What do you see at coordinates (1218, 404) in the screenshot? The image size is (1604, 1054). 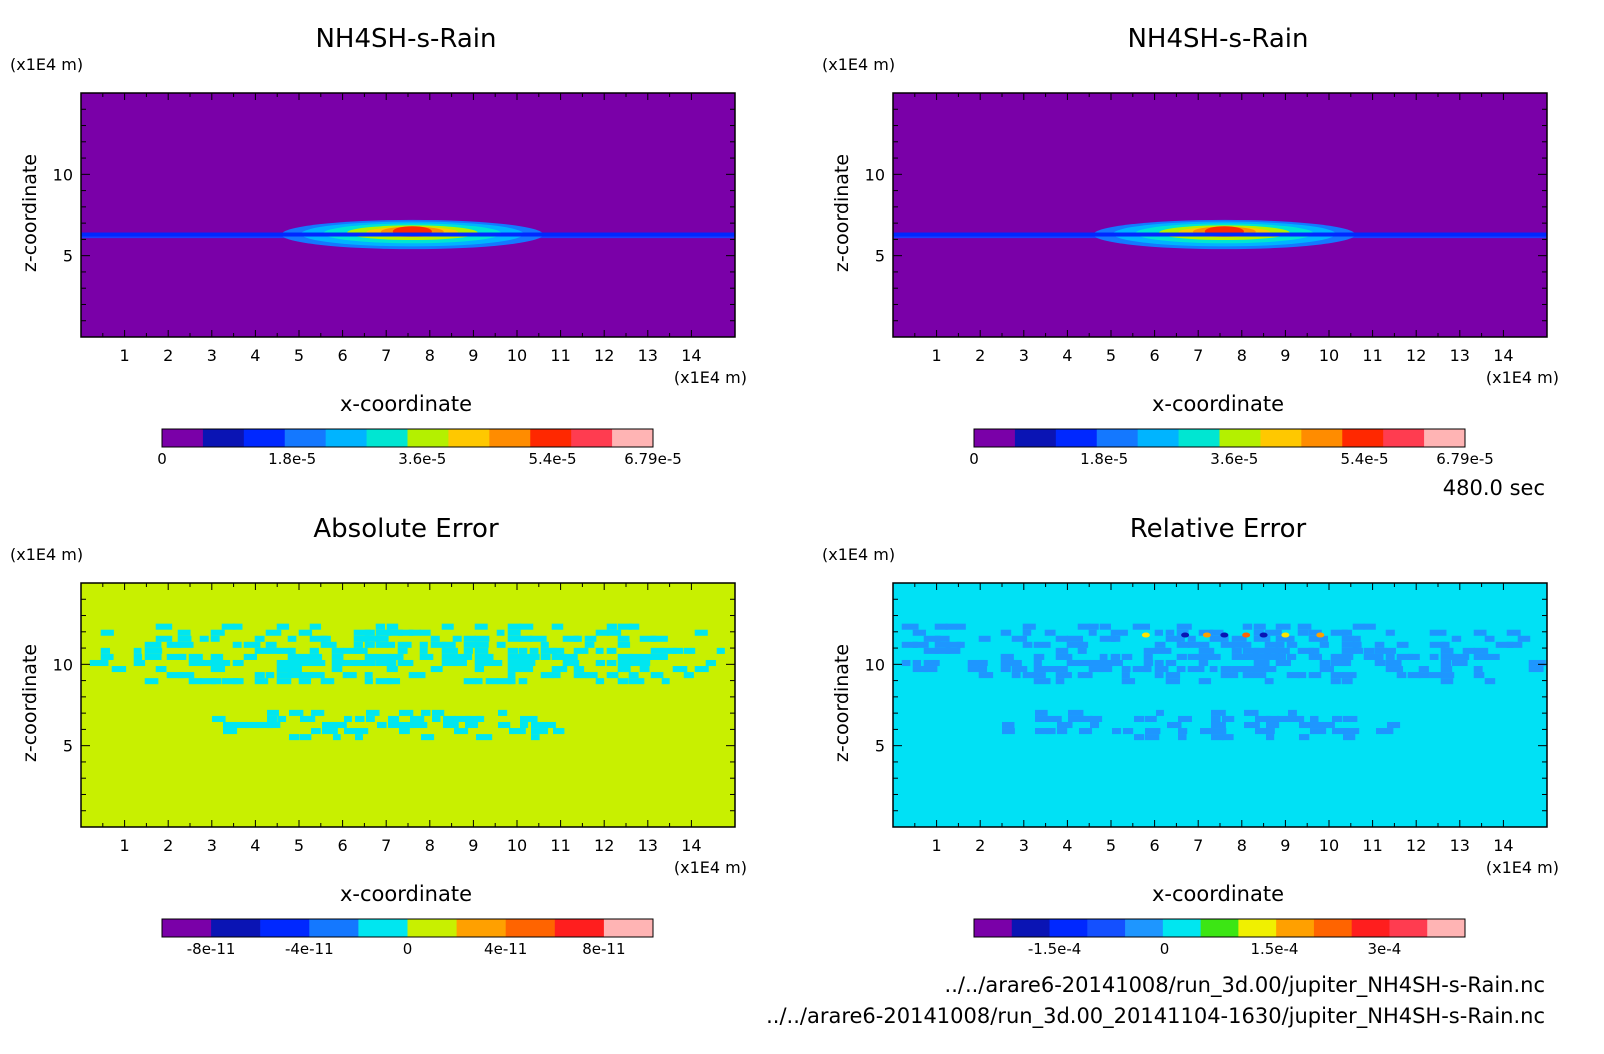 I see `x-axis-label: x-coordinate` at bounding box center [1218, 404].